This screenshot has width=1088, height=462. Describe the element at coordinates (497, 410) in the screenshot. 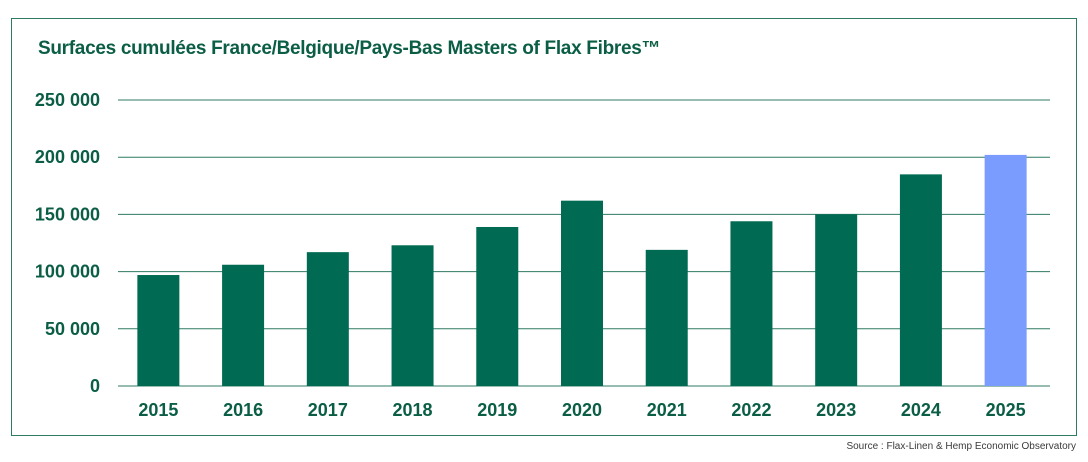

I see `x-tick-label: 2019` at that location.